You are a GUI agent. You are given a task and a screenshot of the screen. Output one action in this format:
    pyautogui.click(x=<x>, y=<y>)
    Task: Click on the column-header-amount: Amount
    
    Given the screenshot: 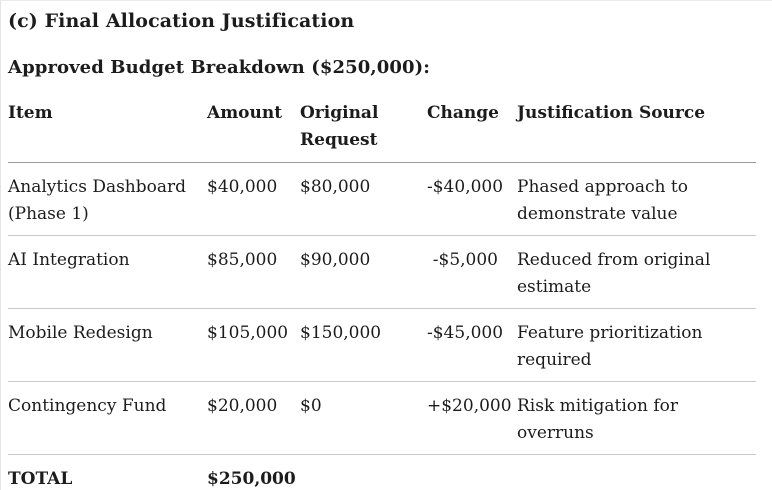 What is the action you would take?
    pyautogui.click(x=253, y=129)
    